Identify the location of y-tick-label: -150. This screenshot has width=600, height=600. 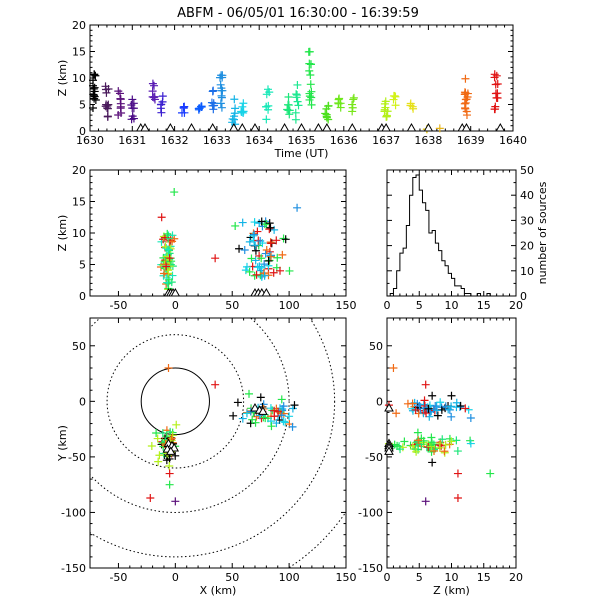
(370, 568).